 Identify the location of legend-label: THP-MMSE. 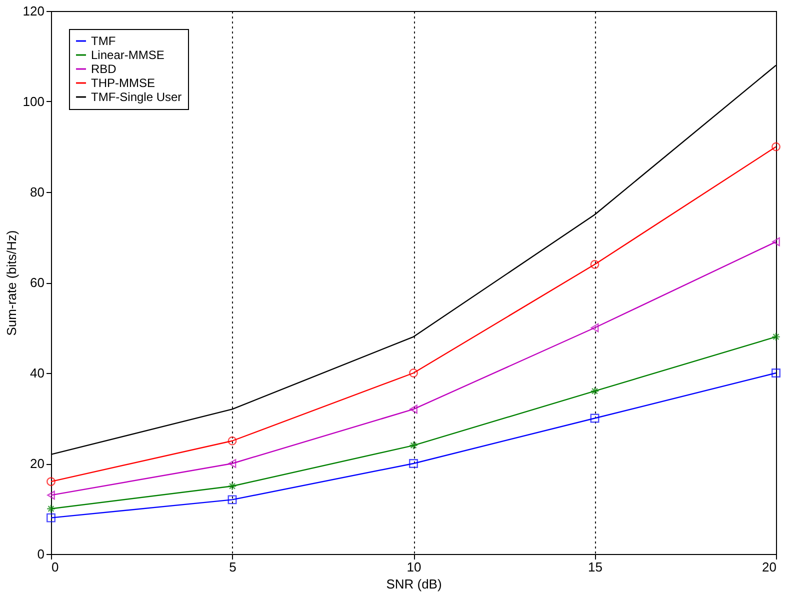
(123, 83).